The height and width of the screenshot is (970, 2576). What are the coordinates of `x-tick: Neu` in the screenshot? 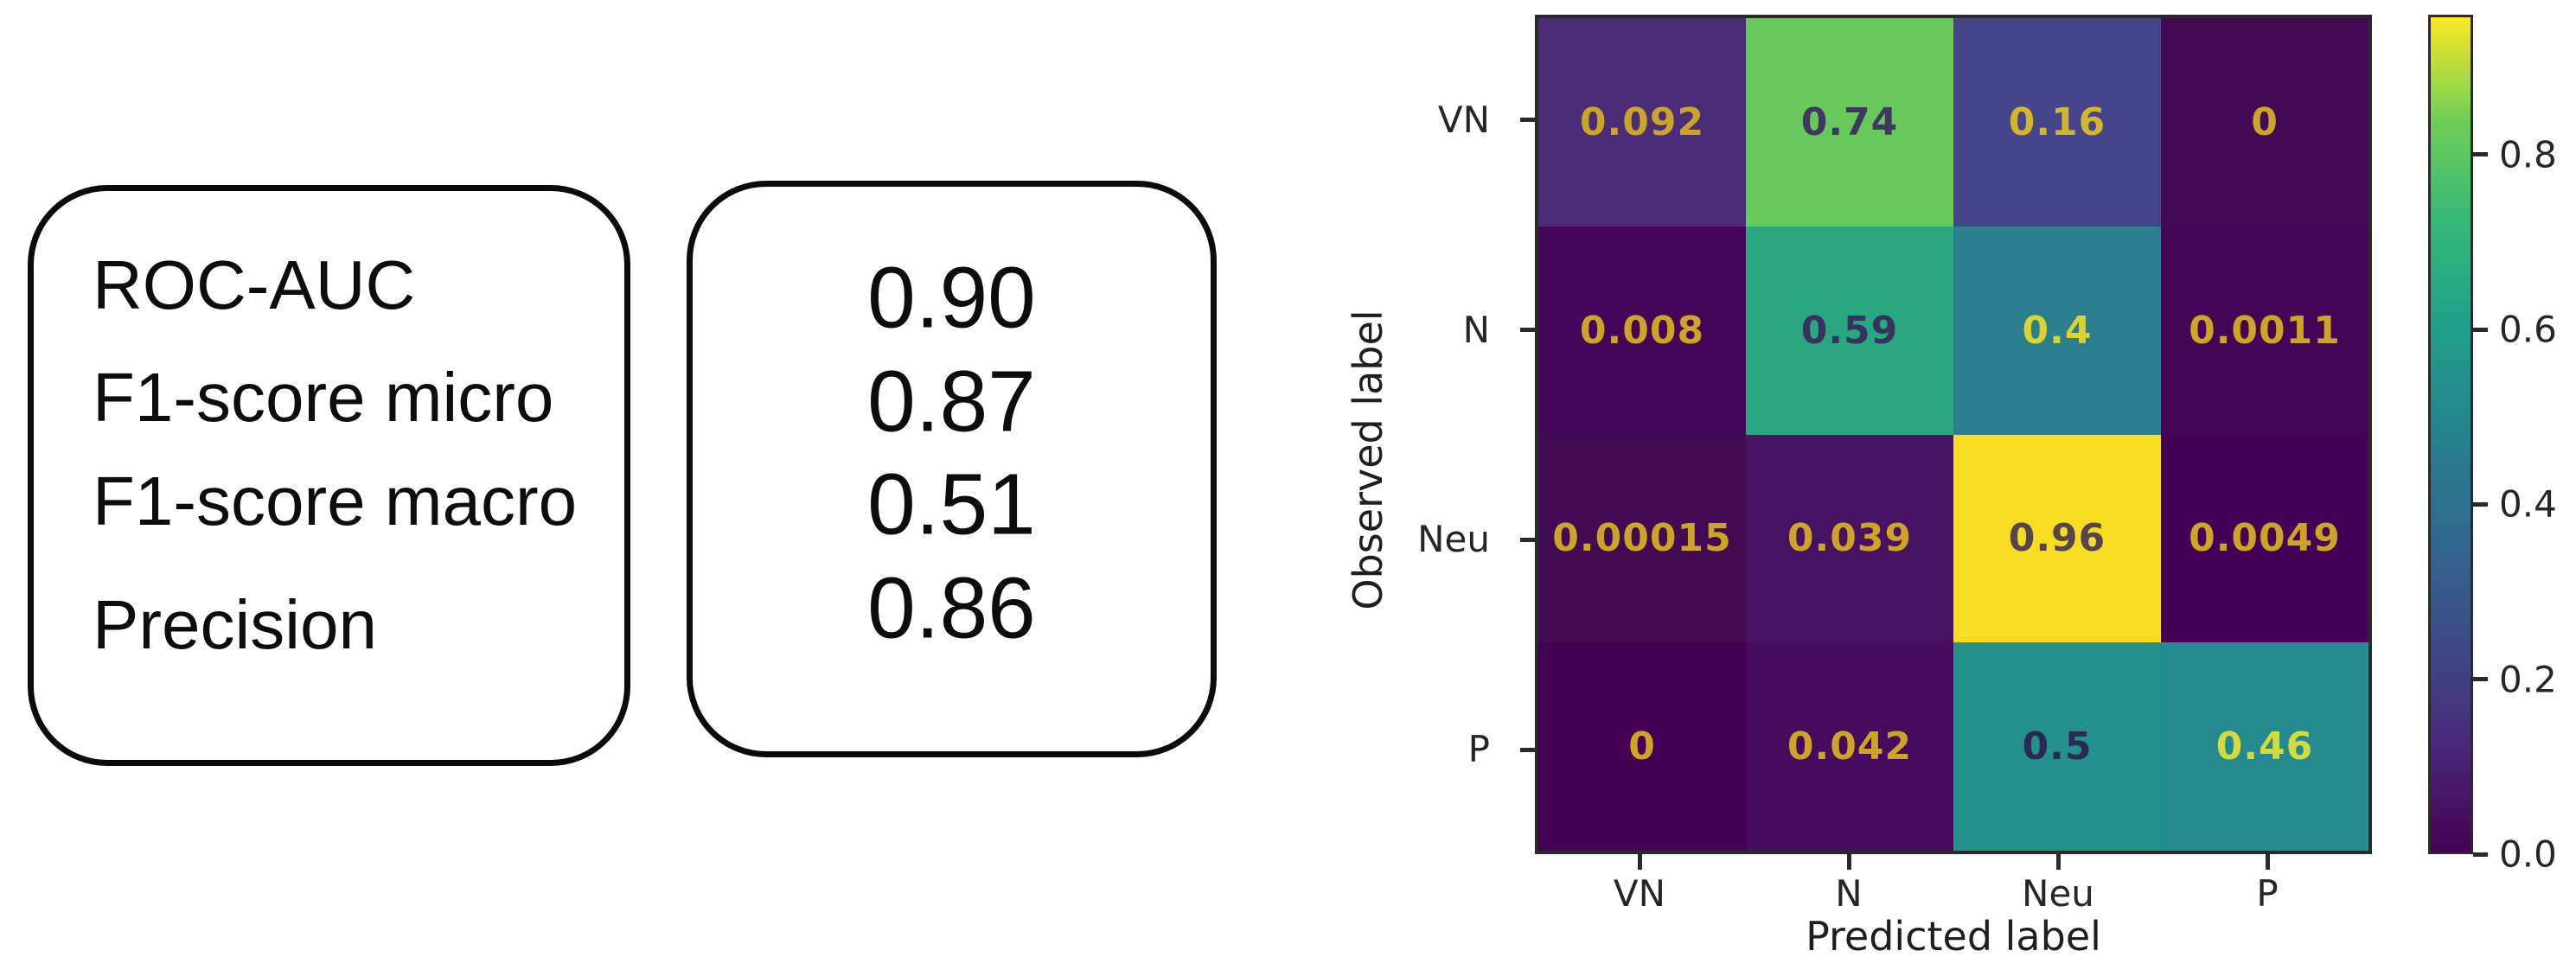 It's located at (2058, 884).